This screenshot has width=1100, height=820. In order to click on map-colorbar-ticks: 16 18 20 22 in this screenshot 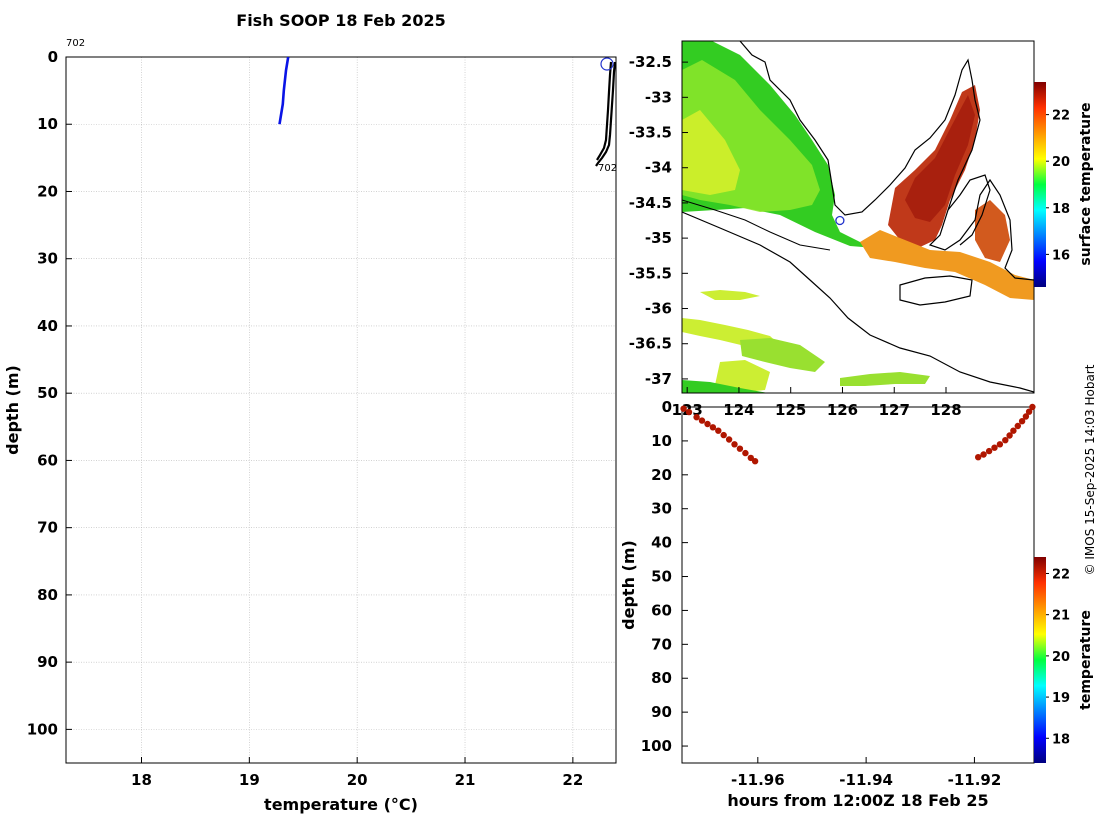, I will do `click(1058, 186)`.